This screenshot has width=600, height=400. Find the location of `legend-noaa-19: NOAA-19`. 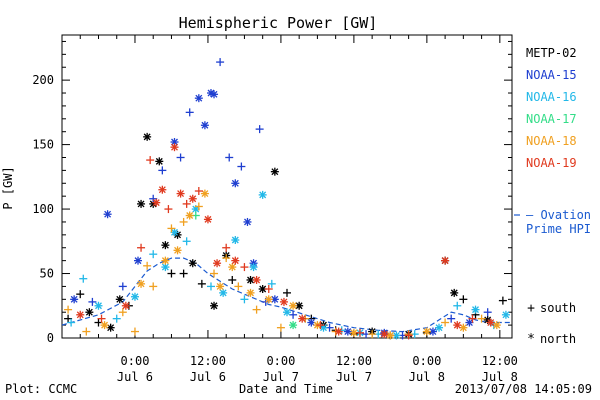

legend-noaa-19: NOAA-19 is located at coordinates (551, 163).